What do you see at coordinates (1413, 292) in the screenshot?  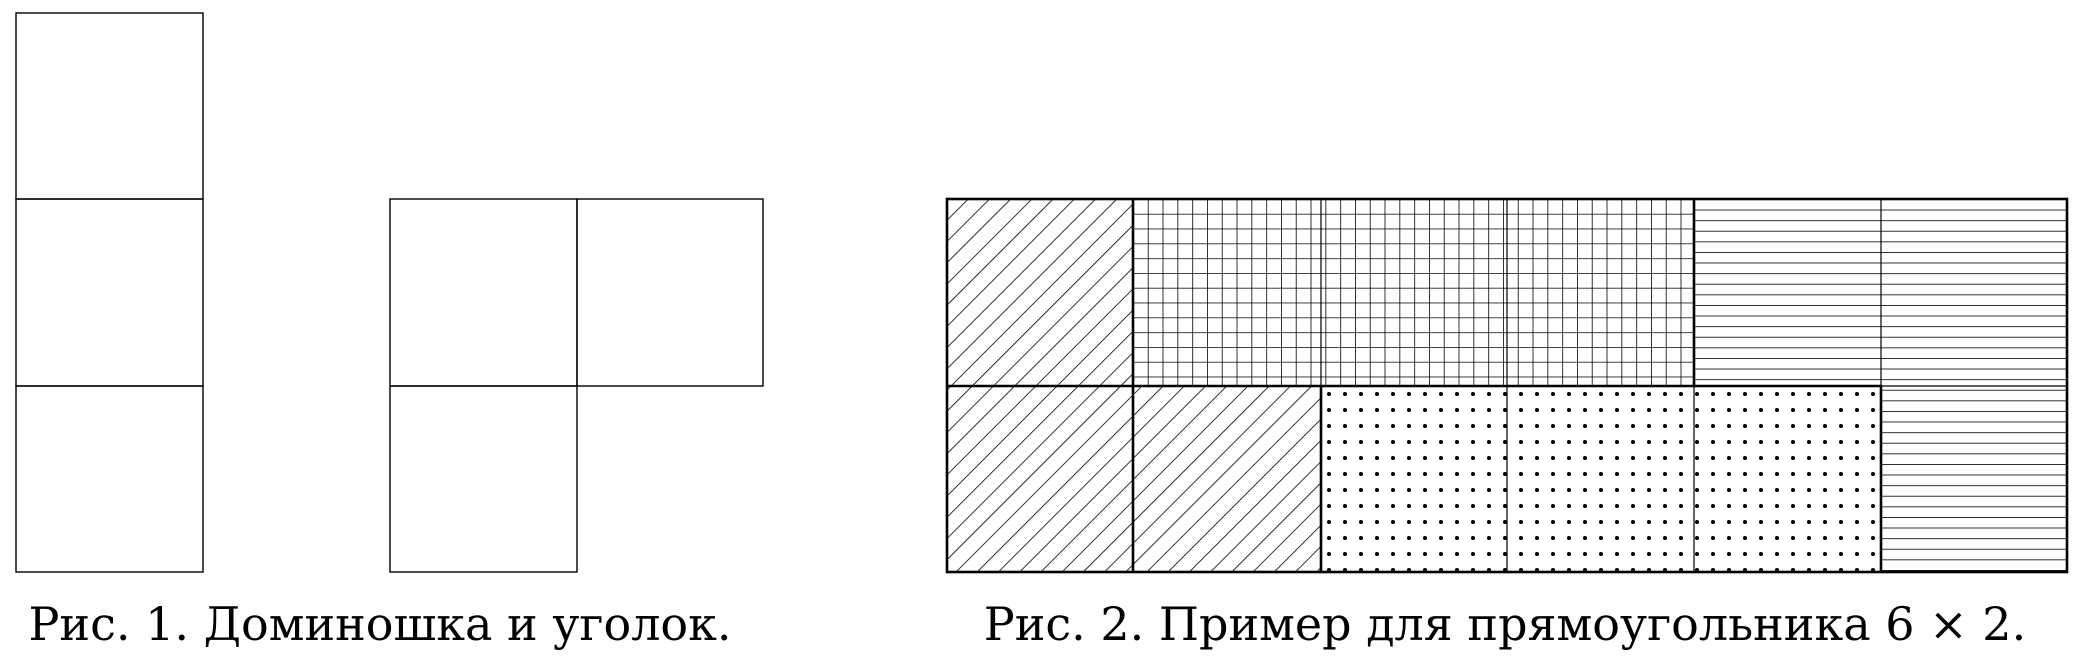 I see `piece-grid-fill` at bounding box center [1413, 292].